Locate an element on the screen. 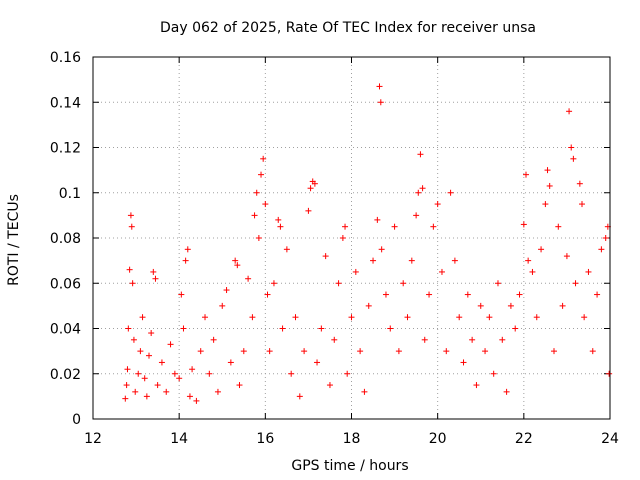 The height and width of the screenshot is (480, 640). y-tick-label: 0.14 is located at coordinates (65, 103).